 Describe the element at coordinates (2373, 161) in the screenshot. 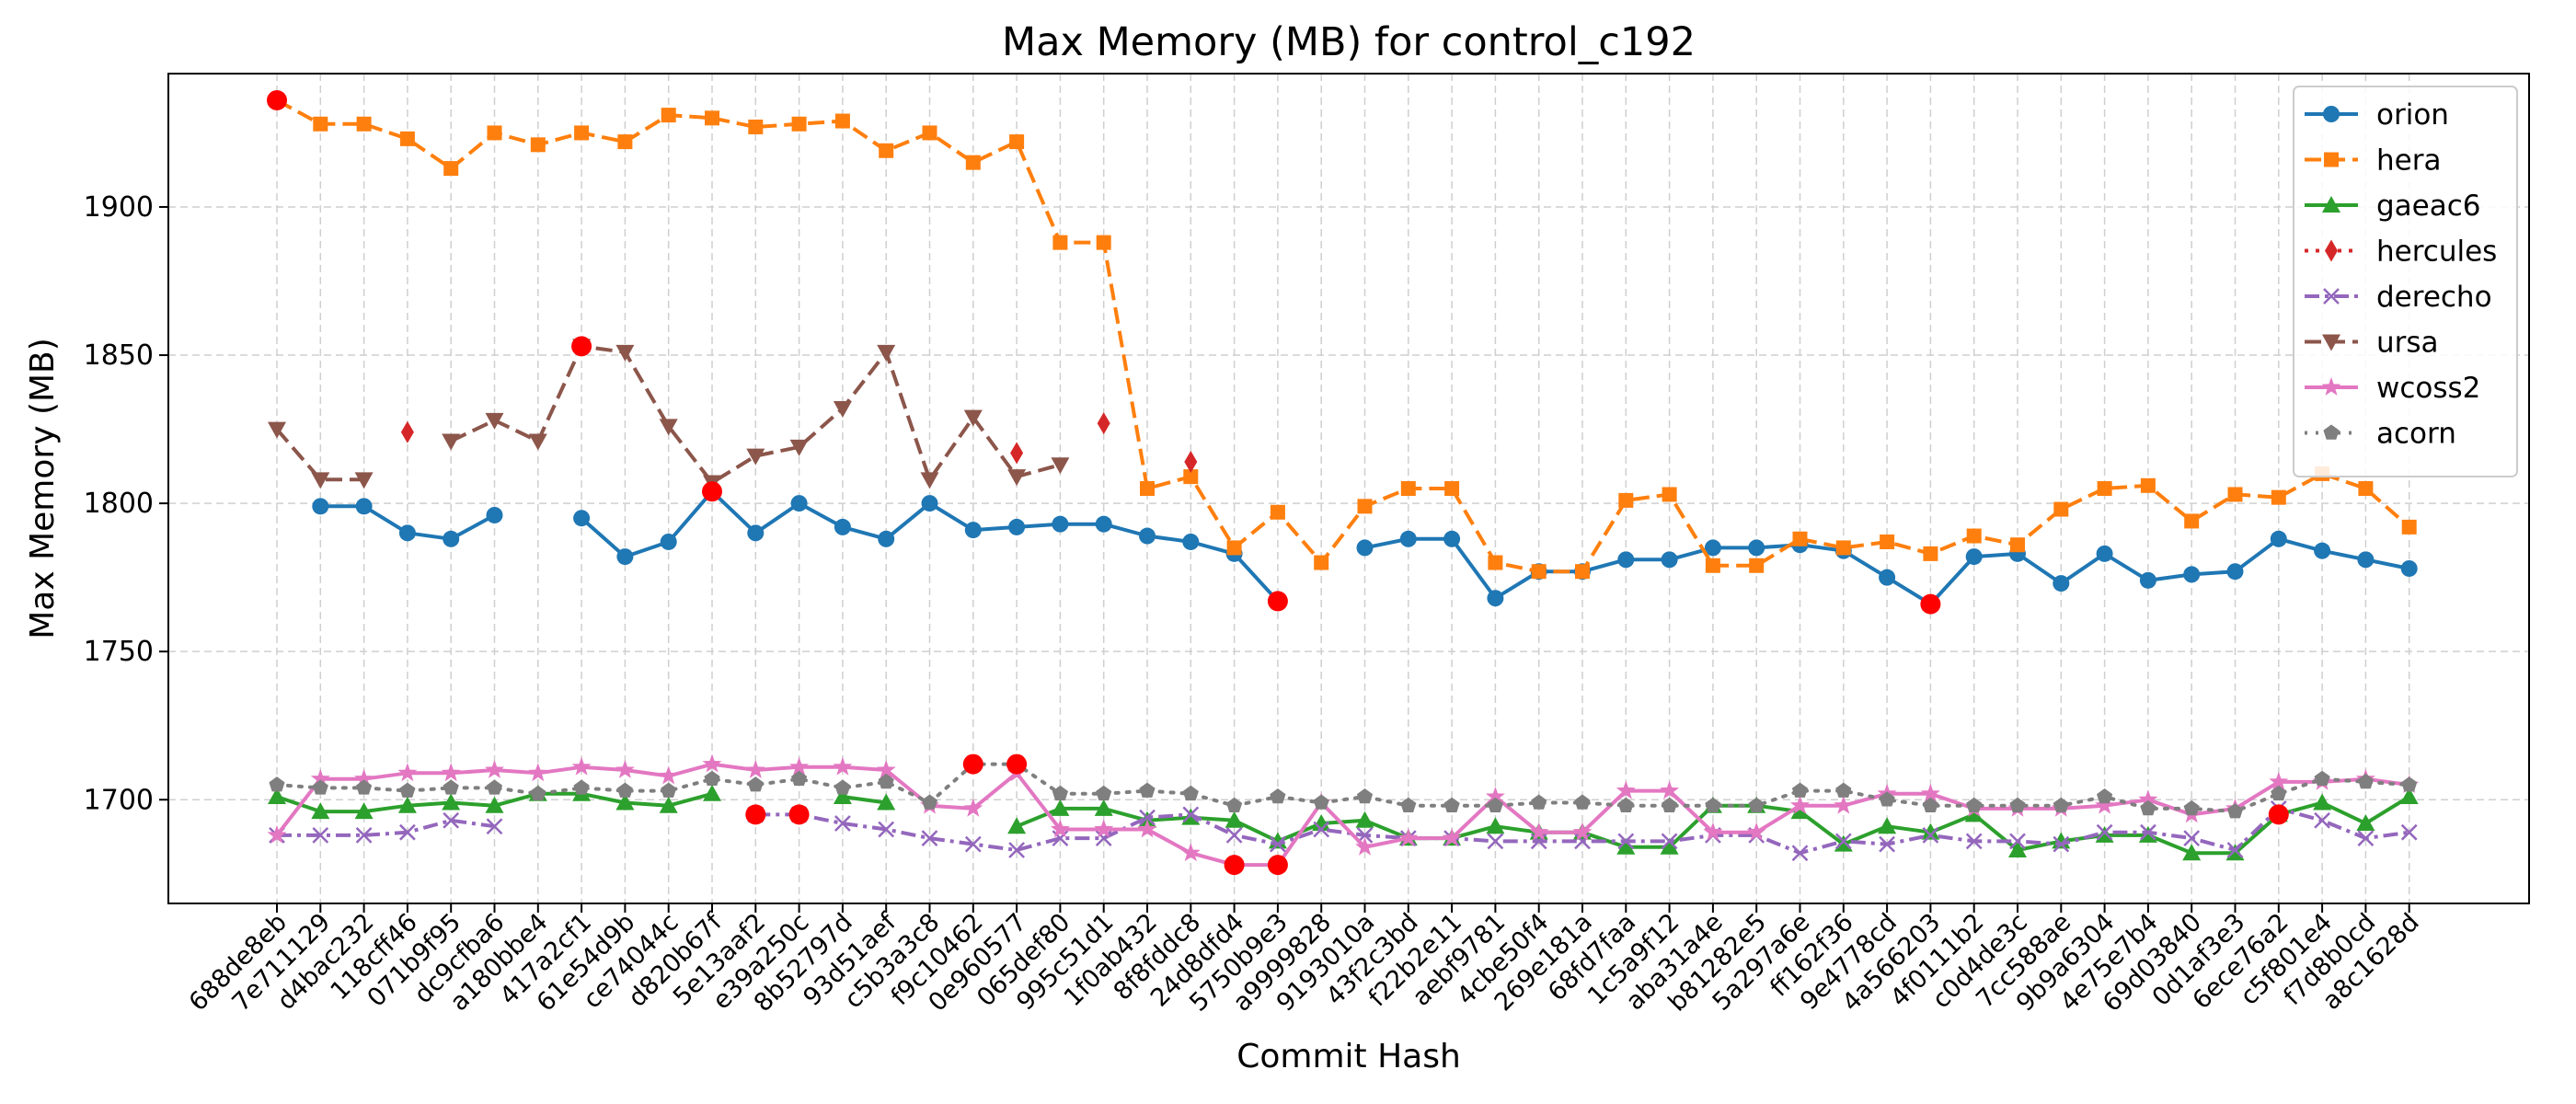

I see `legend-entry-hera: hera` at that location.